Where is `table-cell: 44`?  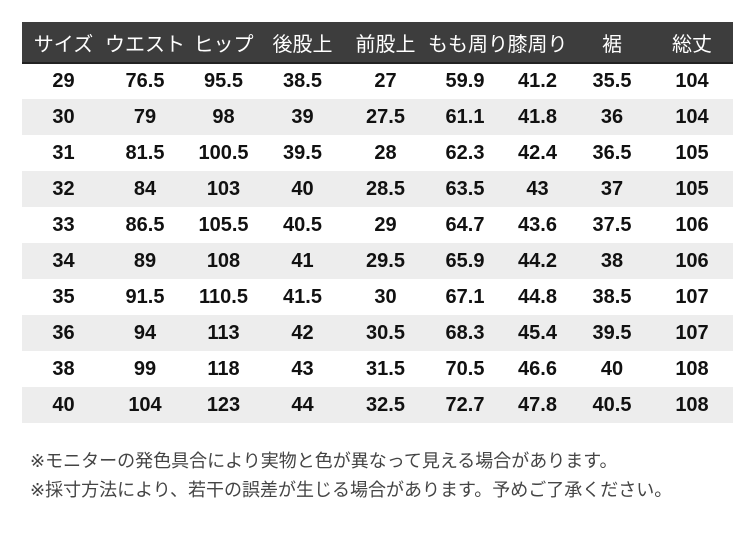
table-cell: 44 is located at coordinates (302, 405).